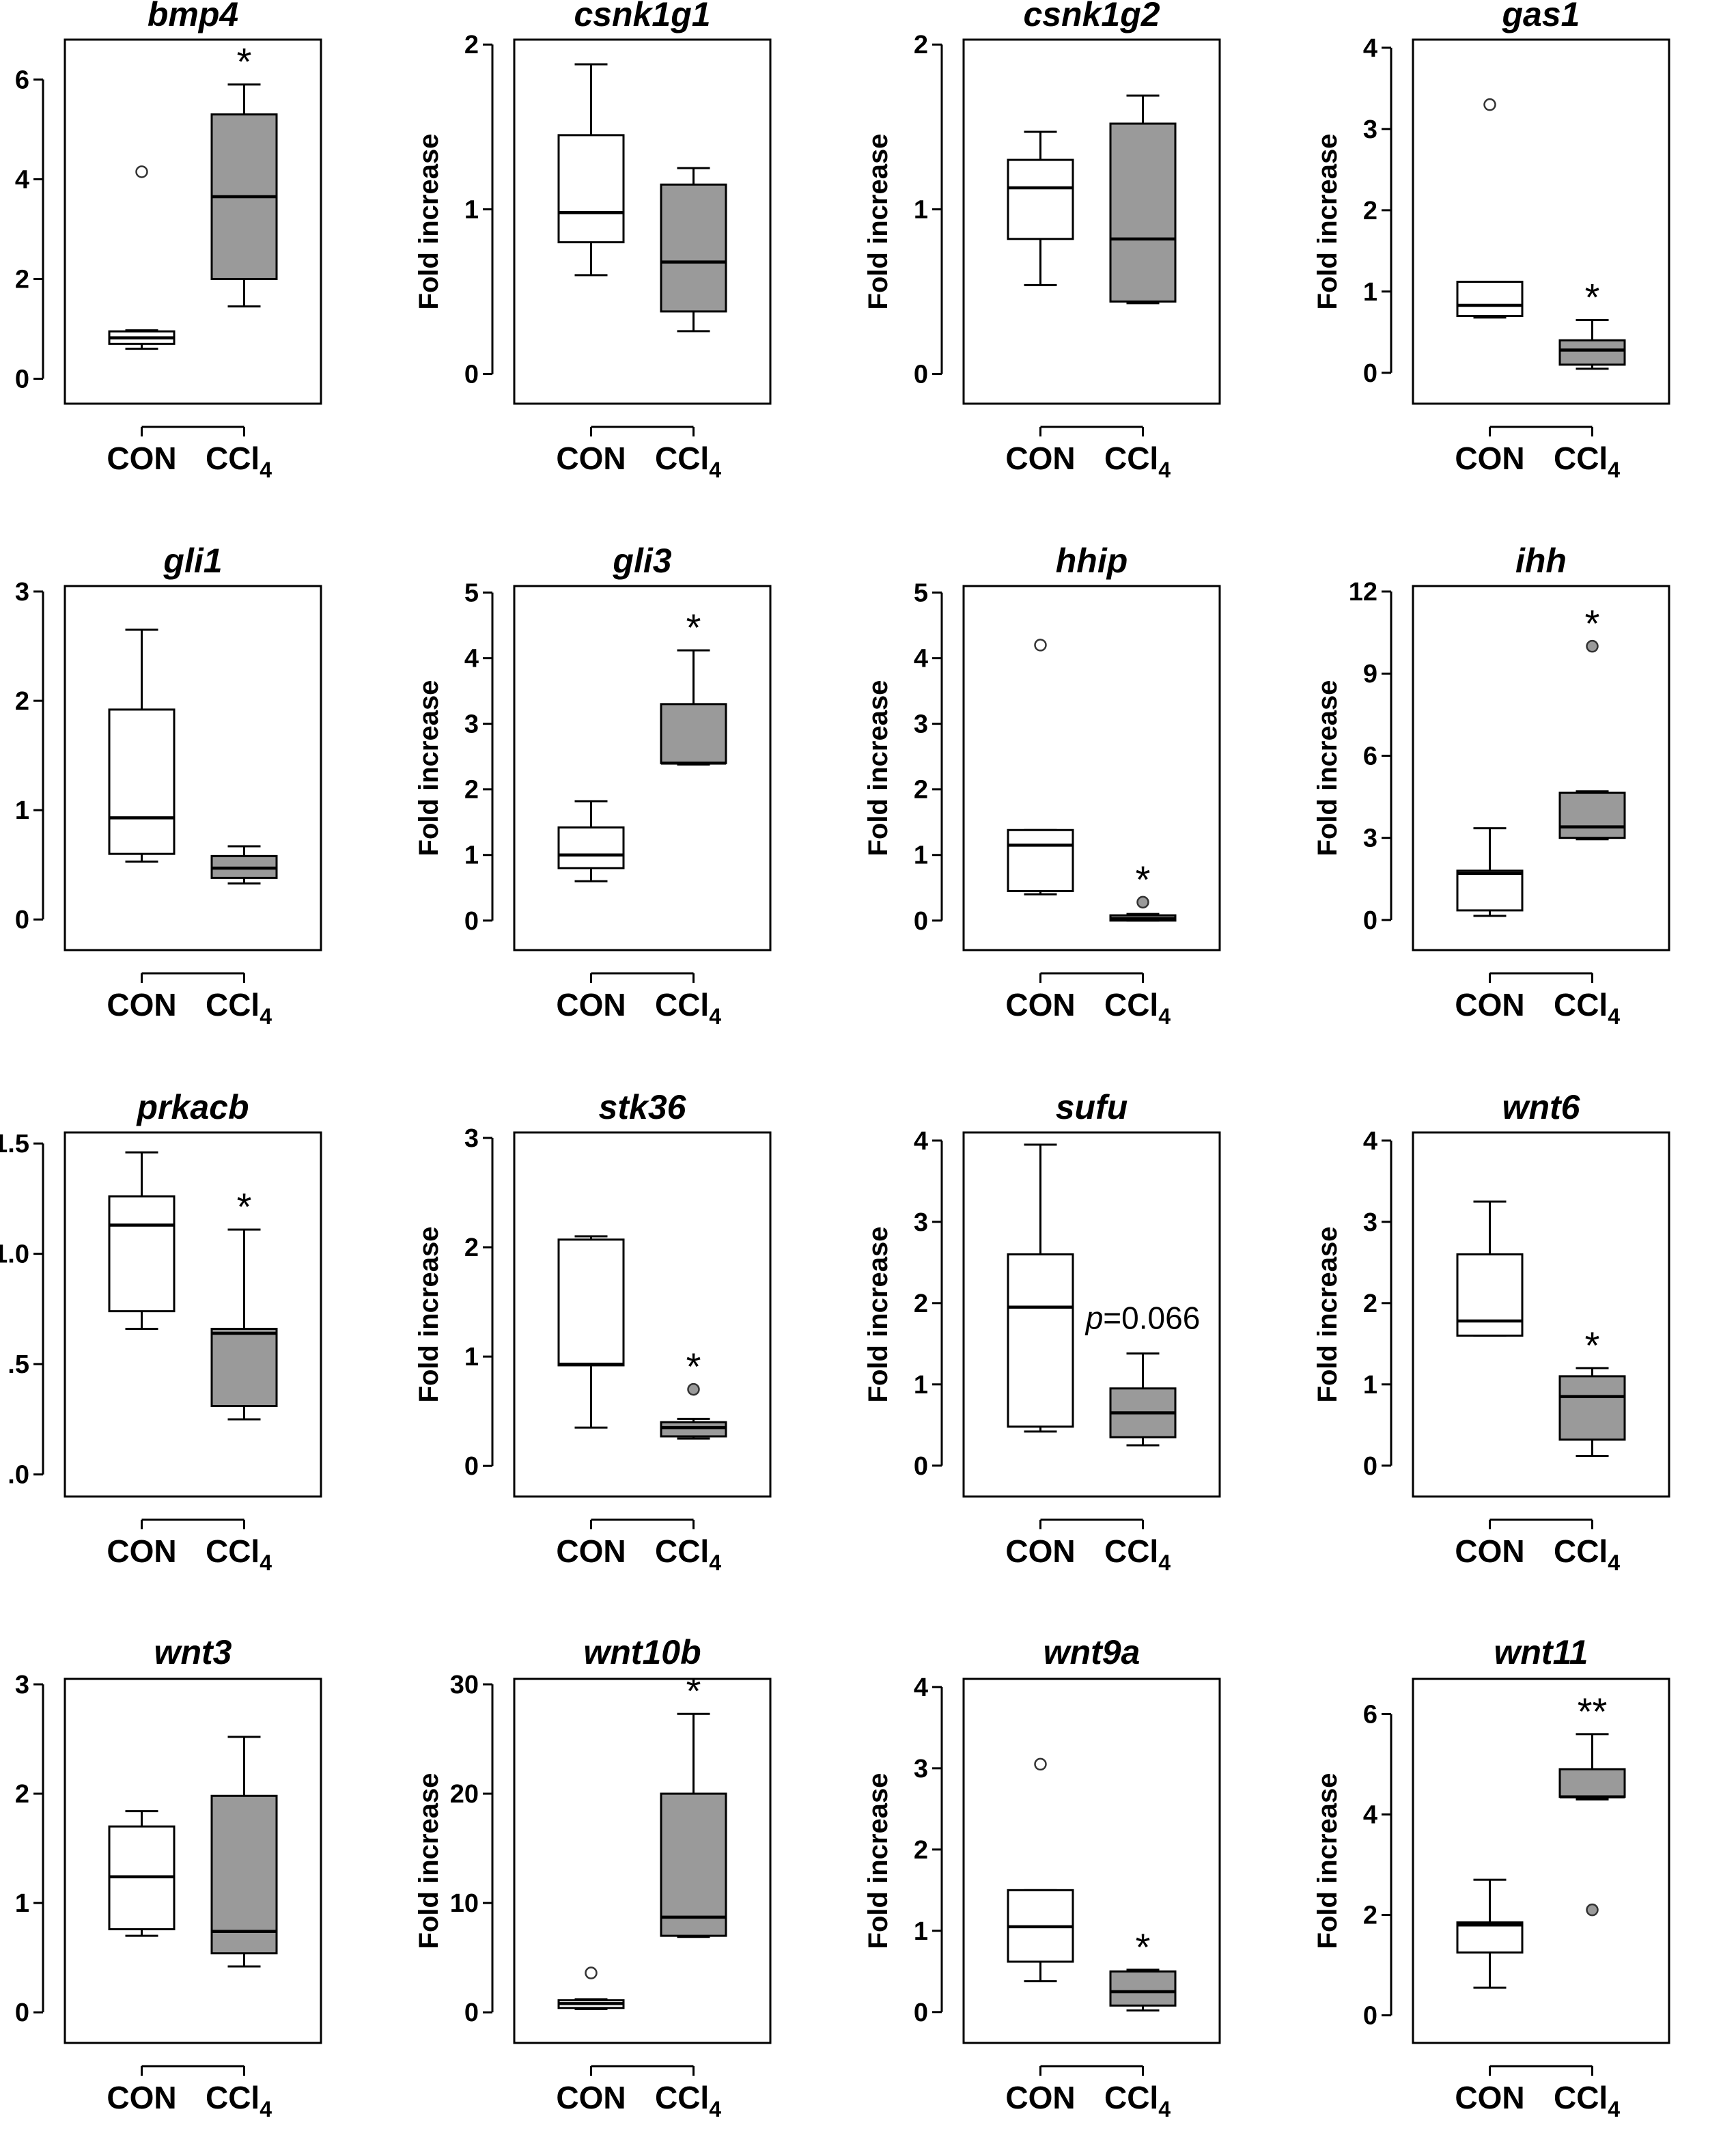 The image size is (1736, 2129). What do you see at coordinates (193, 1652) in the screenshot?
I see `panel-title: wnt3` at bounding box center [193, 1652].